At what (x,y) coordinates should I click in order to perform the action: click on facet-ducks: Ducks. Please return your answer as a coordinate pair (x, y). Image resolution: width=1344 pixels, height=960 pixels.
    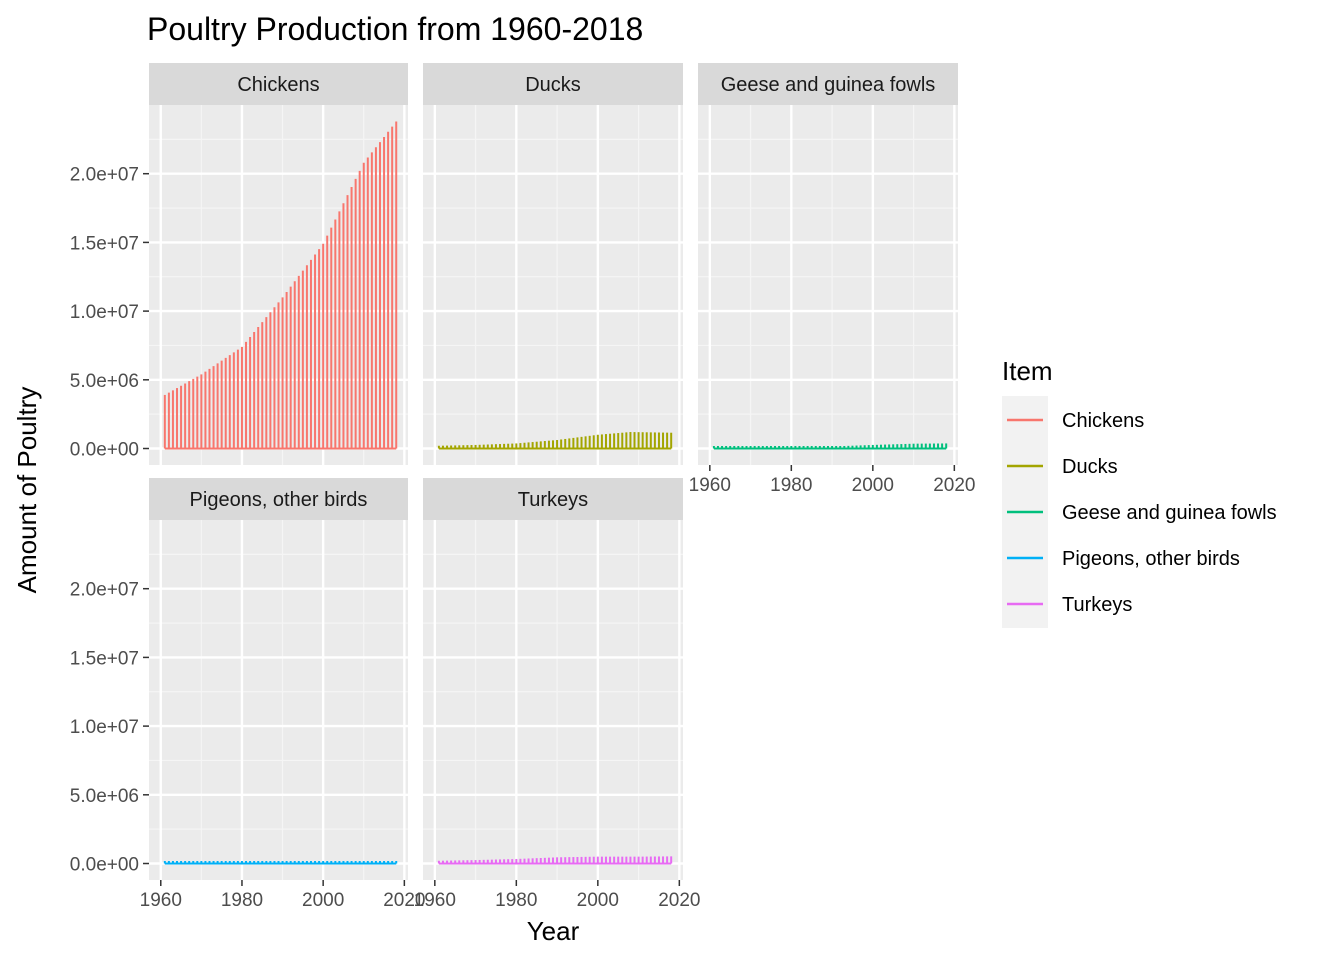
    Looking at the image, I should click on (553, 264).